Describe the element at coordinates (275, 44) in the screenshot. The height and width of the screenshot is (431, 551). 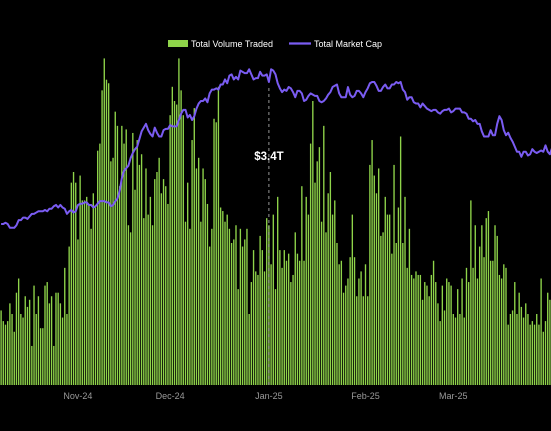
I see `legend: Total Volume Traded Total Market Cap` at that location.